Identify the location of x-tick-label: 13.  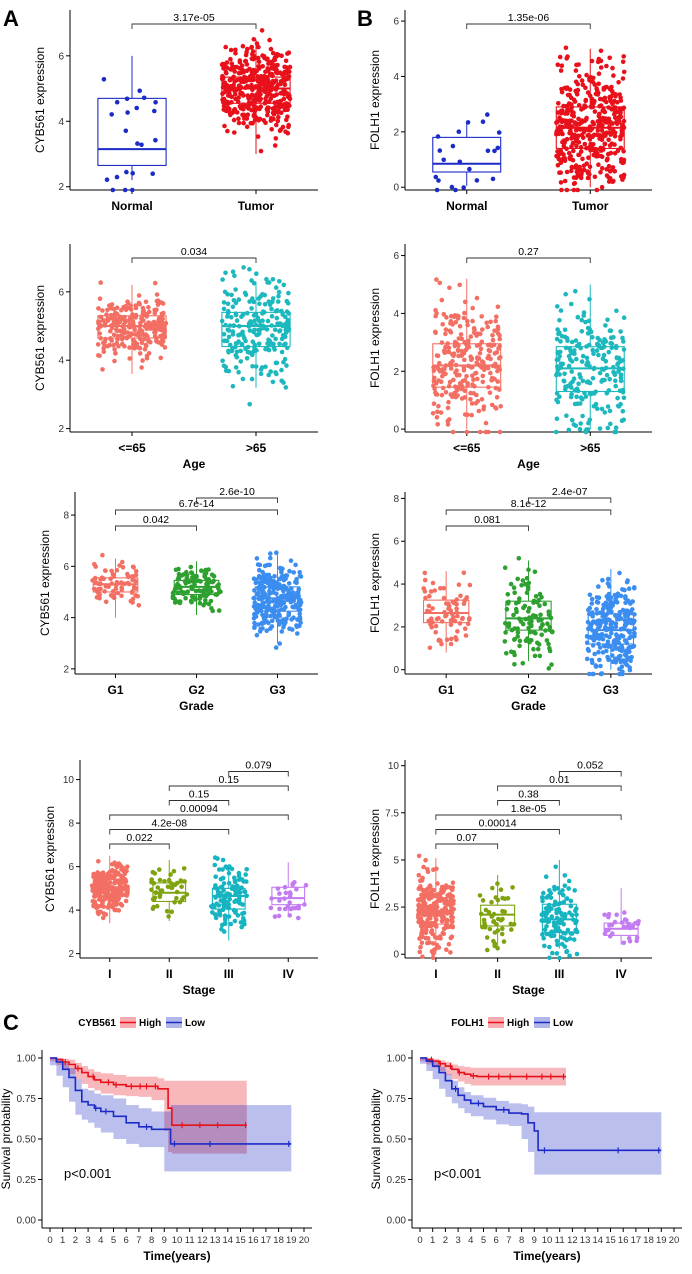
(215, 1240).